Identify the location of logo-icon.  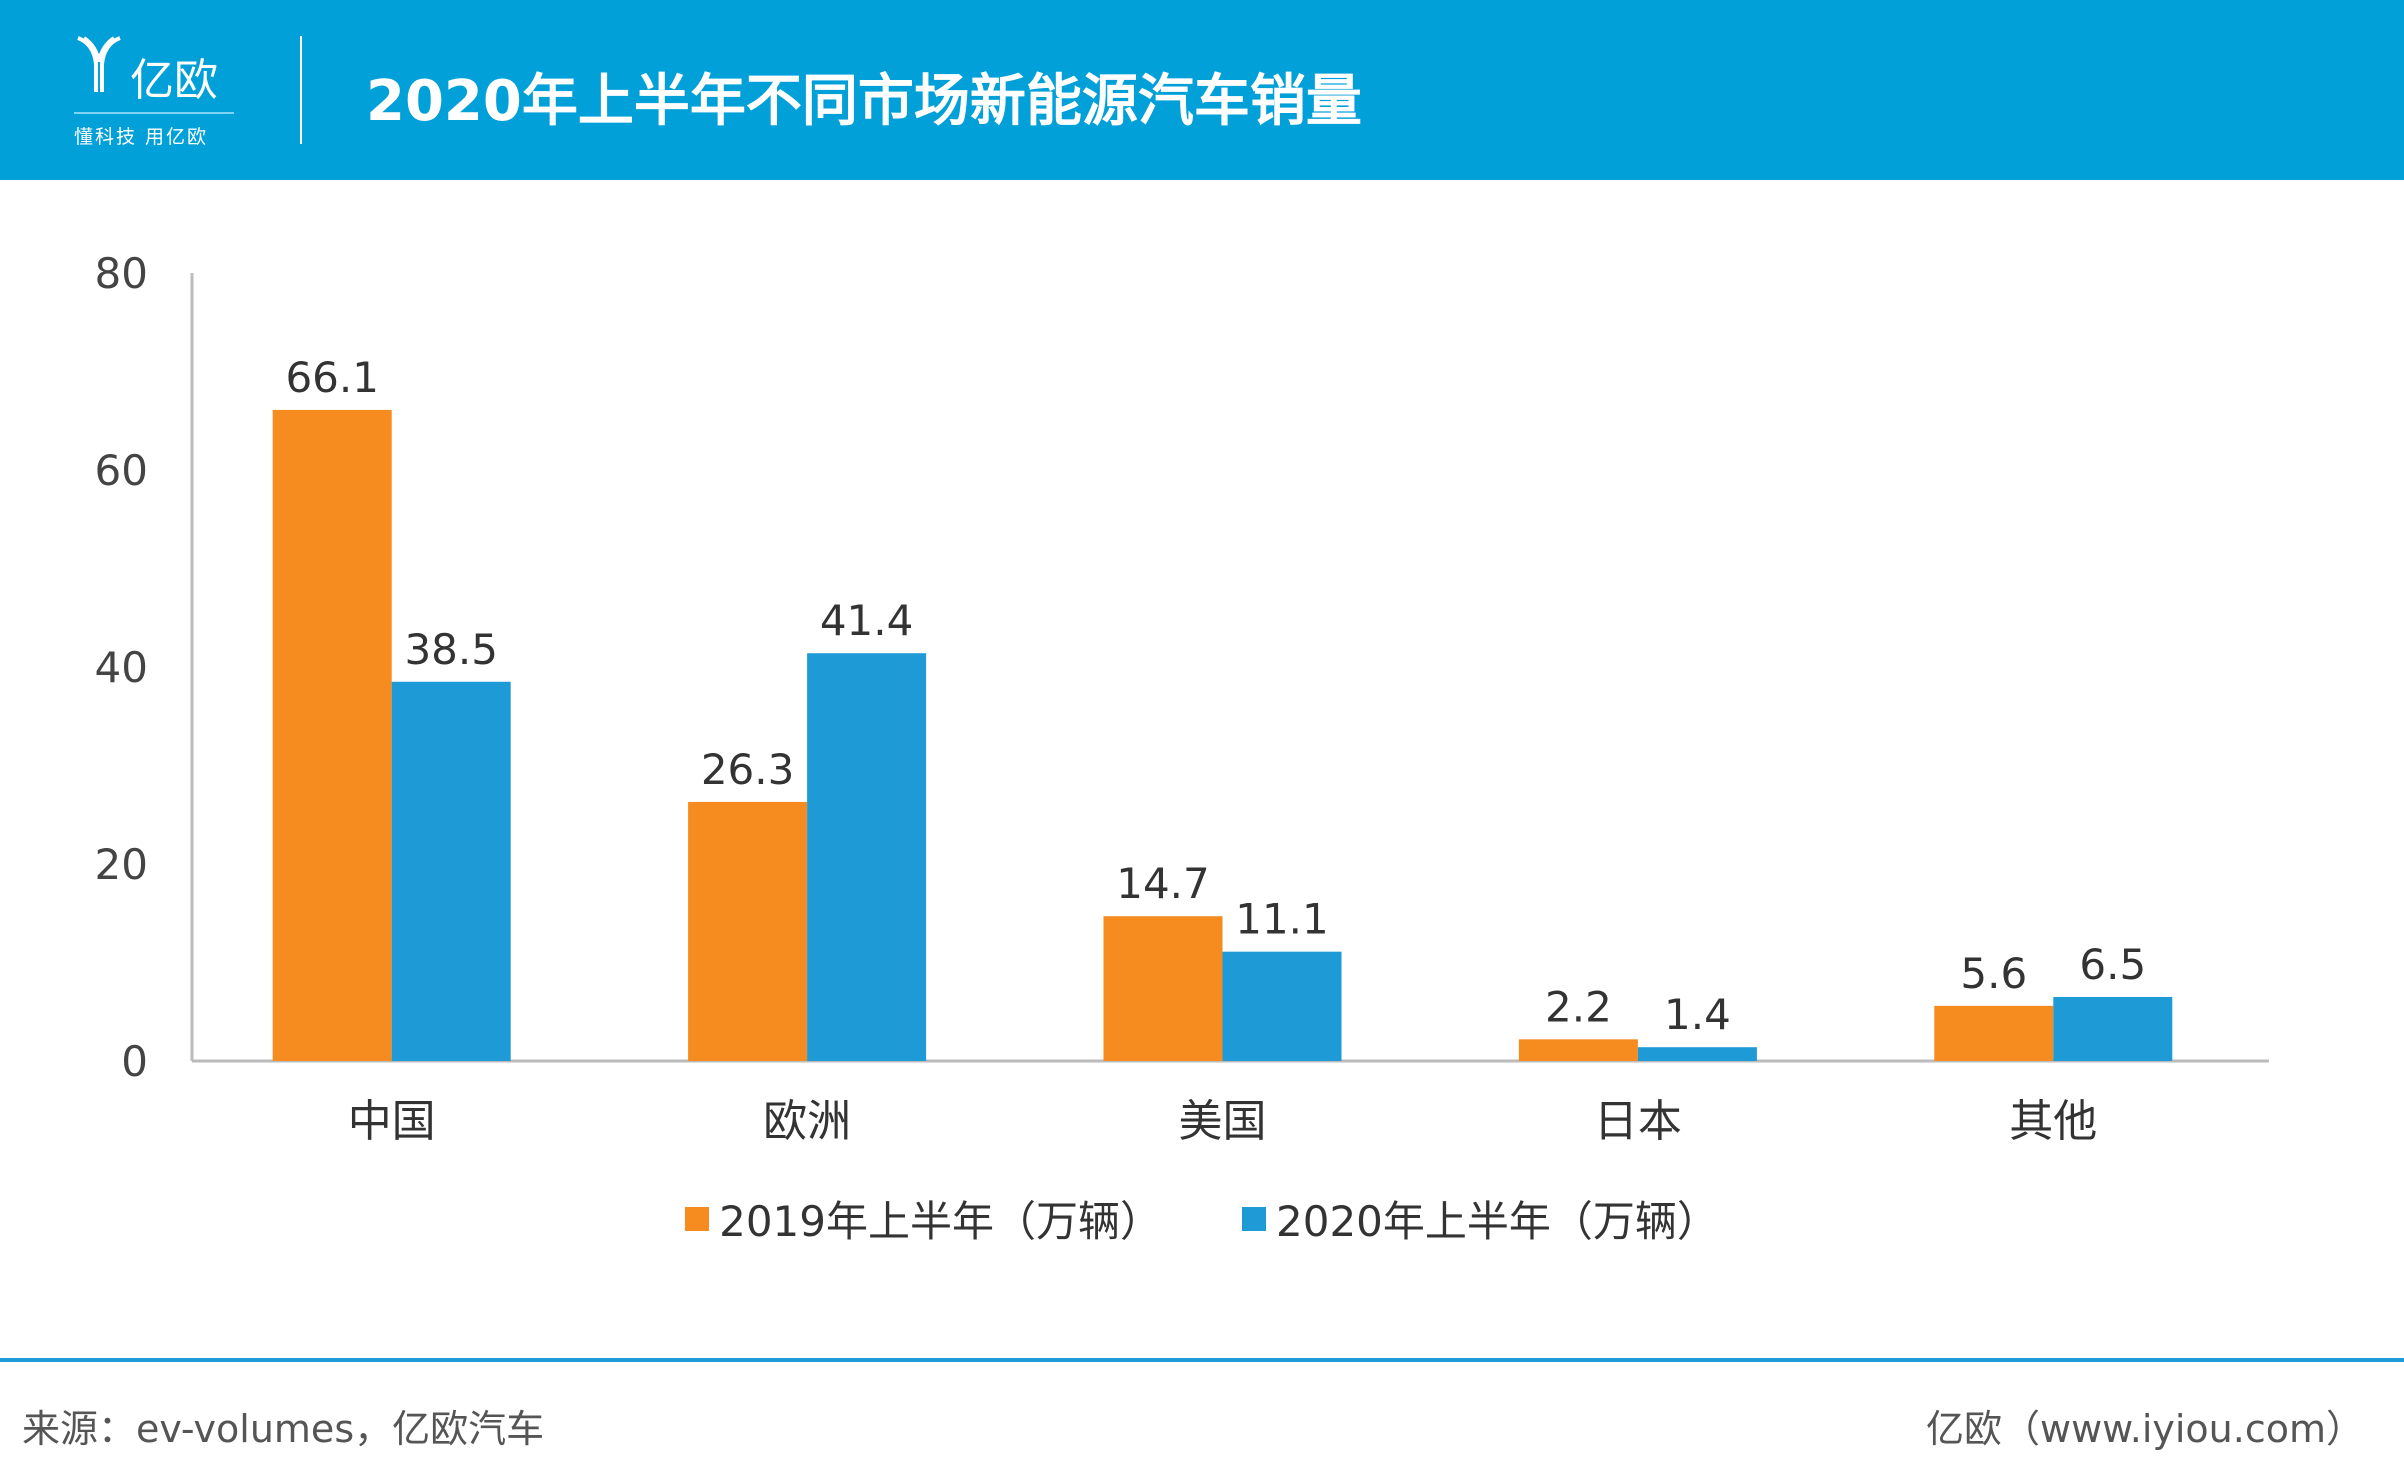
(99, 64).